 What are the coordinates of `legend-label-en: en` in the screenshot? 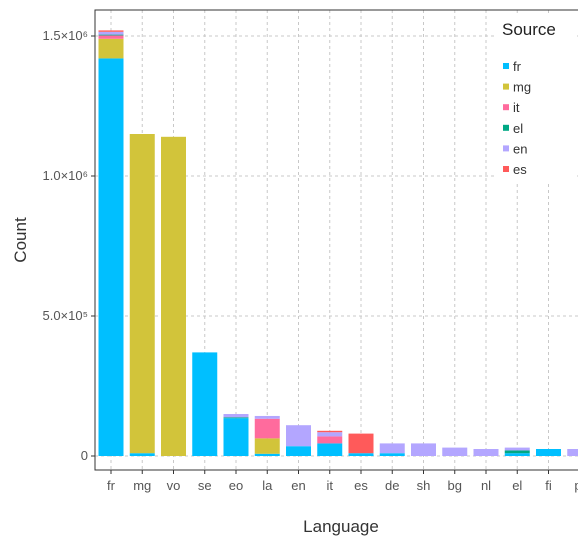 It's located at (520, 148).